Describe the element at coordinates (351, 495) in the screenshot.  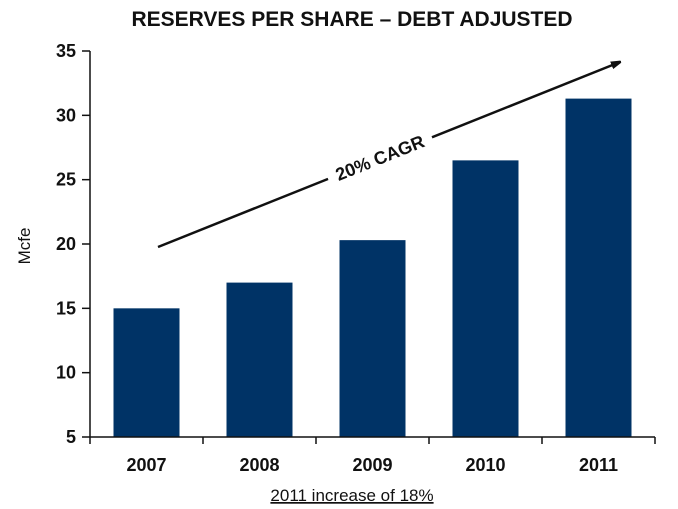
I see `footnote: 2011 increase of 18%` at that location.